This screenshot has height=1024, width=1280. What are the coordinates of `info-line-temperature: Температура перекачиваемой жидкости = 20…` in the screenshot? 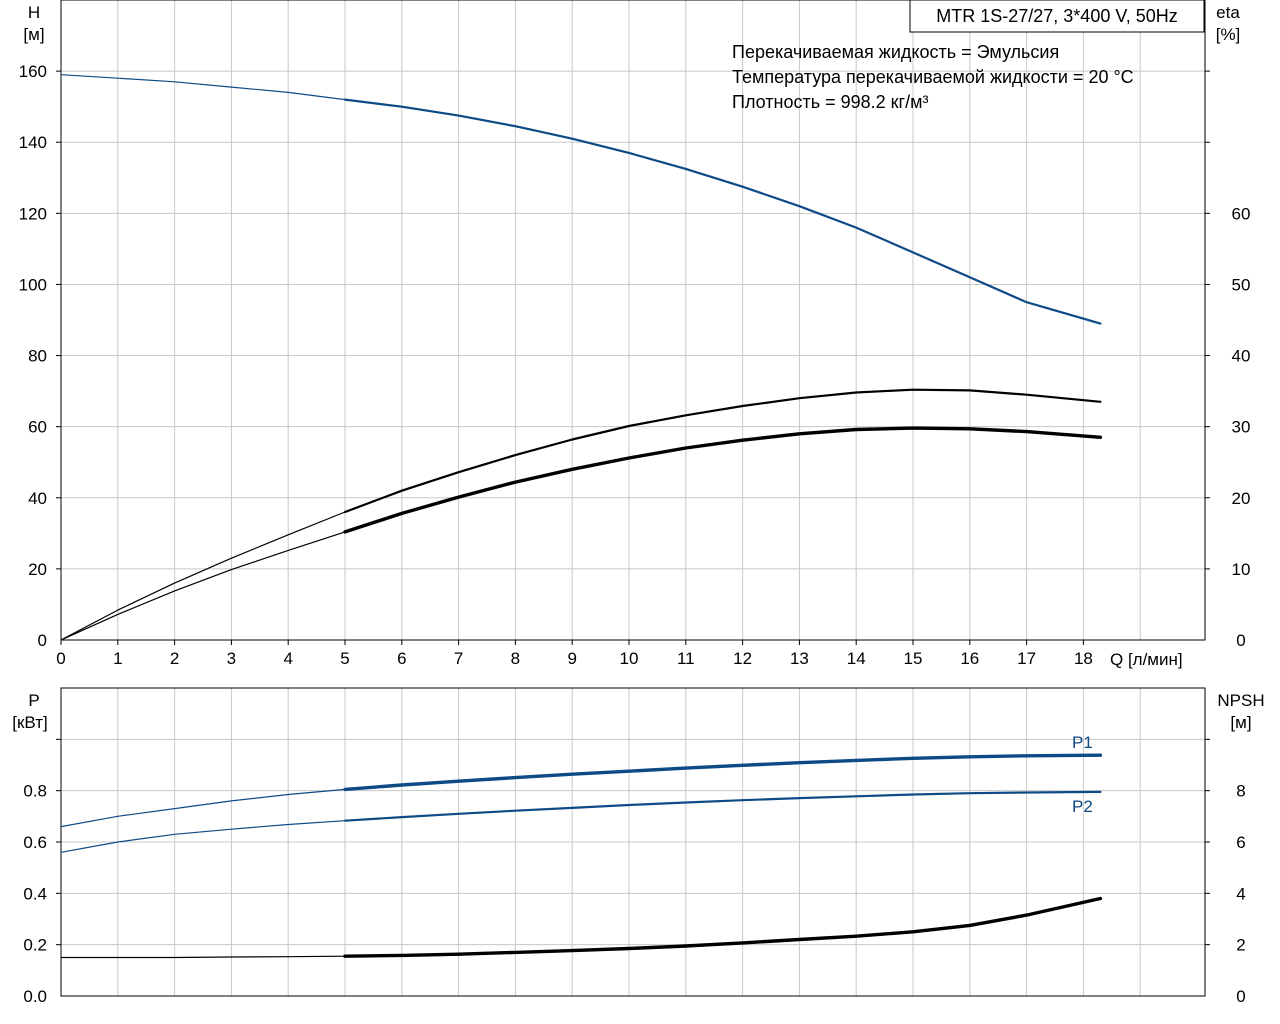 It's located at (933, 77).